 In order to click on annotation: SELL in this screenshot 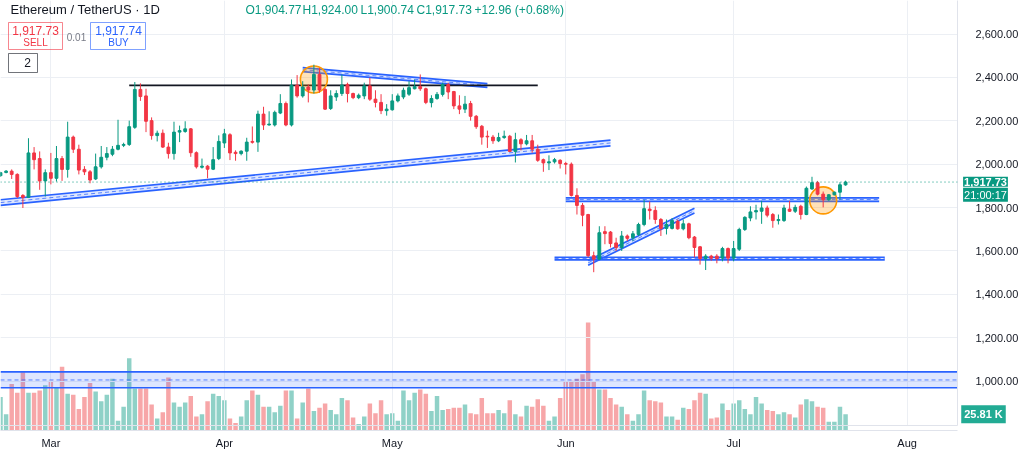, I will do `click(36, 42)`.